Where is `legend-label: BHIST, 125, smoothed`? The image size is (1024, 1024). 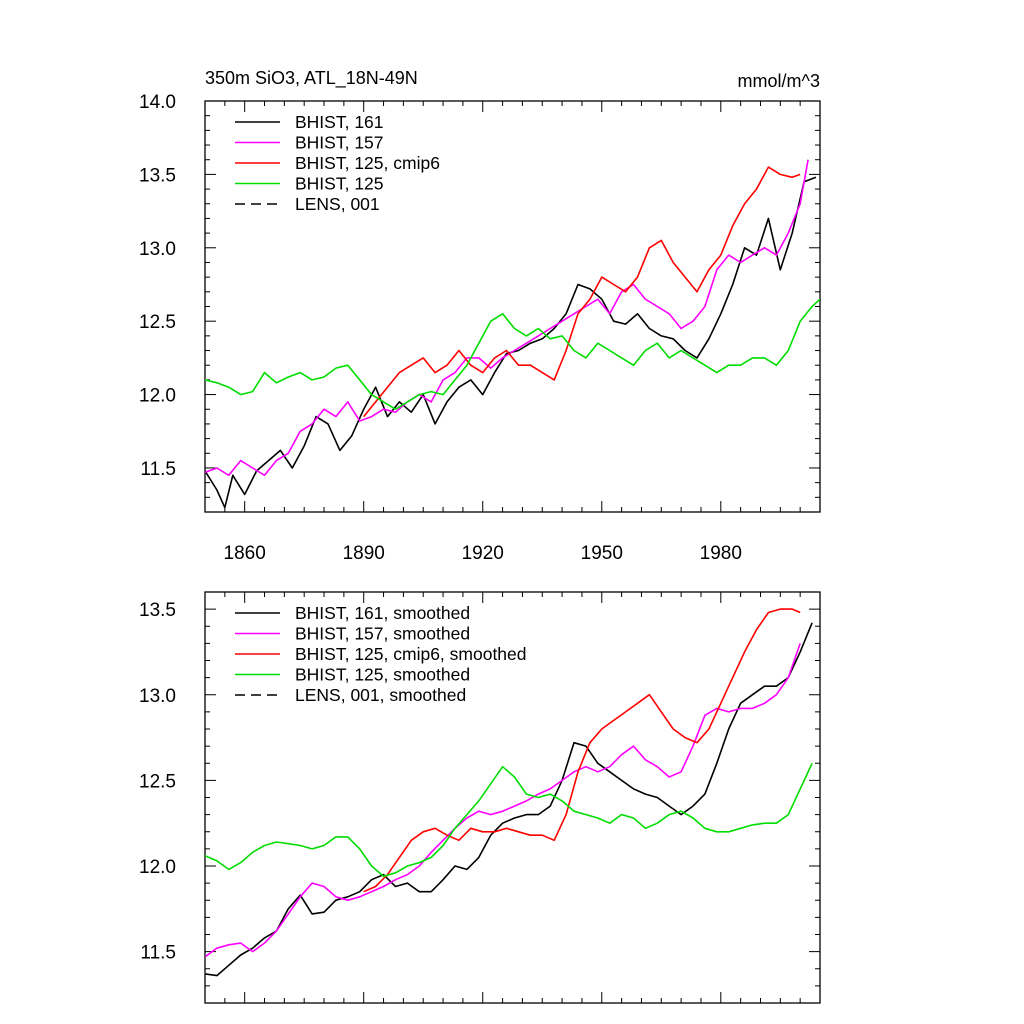
legend-label: BHIST, 125, smoothed is located at coordinates (382, 675).